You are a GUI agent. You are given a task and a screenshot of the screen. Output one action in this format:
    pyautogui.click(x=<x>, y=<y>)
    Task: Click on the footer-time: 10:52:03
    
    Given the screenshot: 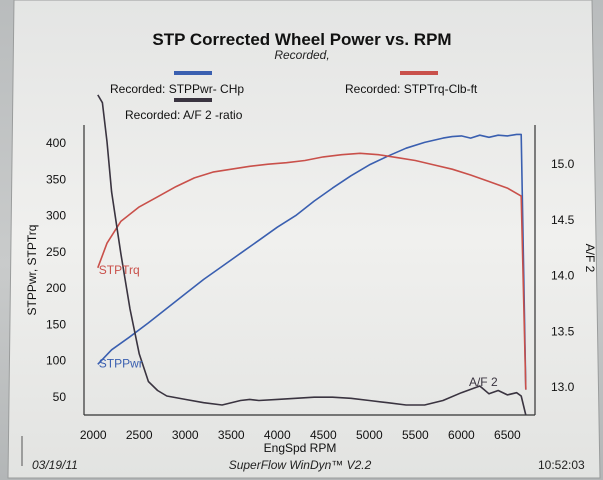 What is the action you would take?
    pyautogui.click(x=561, y=465)
    